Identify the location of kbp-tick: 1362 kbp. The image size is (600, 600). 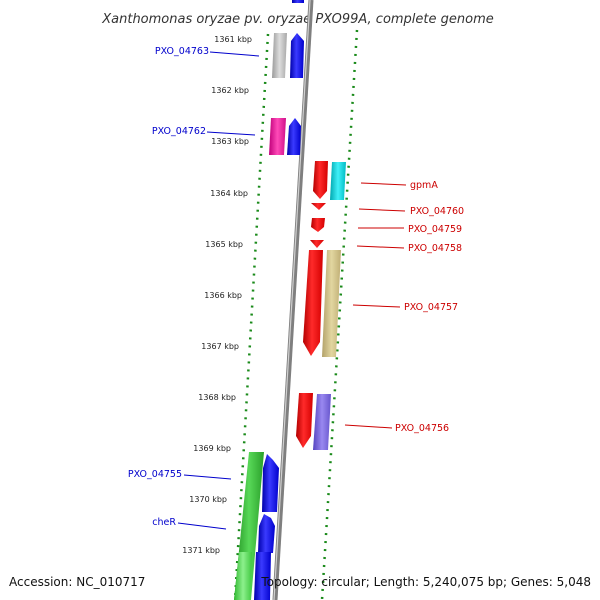
(230, 90).